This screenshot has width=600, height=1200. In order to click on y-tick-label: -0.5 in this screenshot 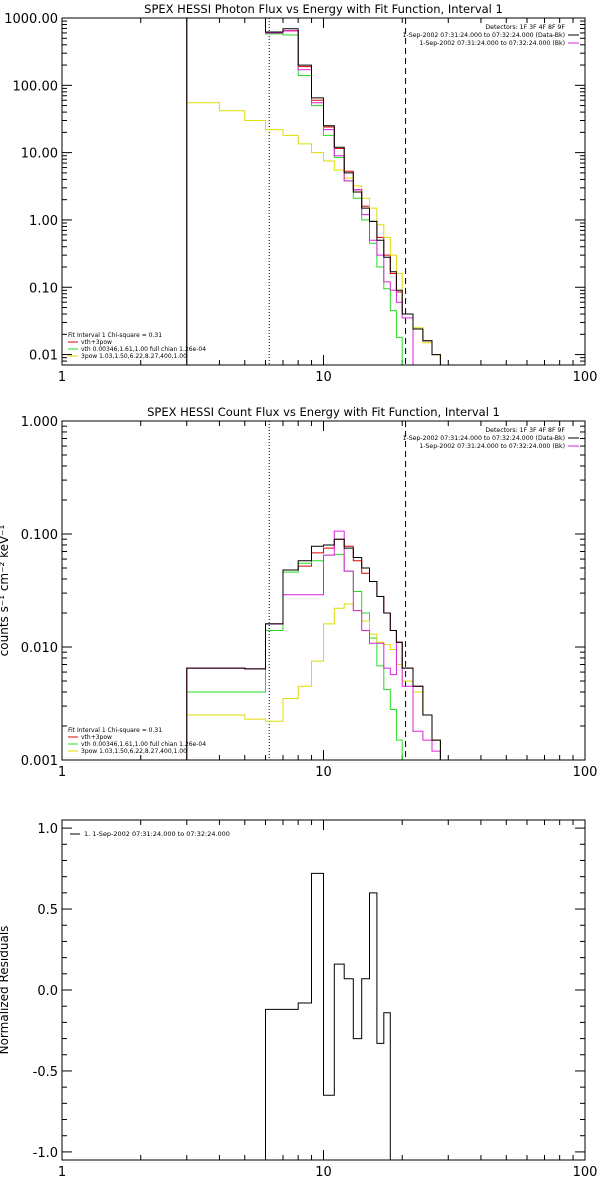, I will do `click(45, 1072)`.